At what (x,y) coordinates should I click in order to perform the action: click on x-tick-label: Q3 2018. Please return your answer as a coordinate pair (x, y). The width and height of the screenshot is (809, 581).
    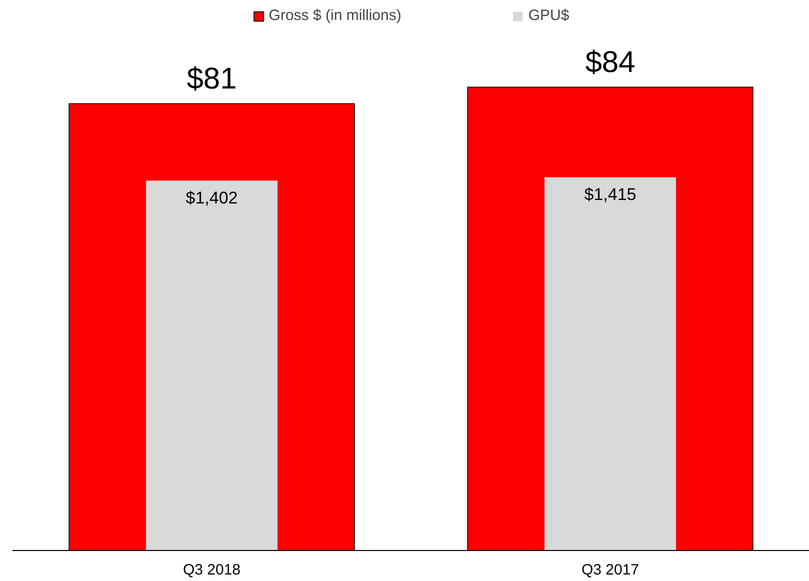
    Looking at the image, I should click on (211, 570).